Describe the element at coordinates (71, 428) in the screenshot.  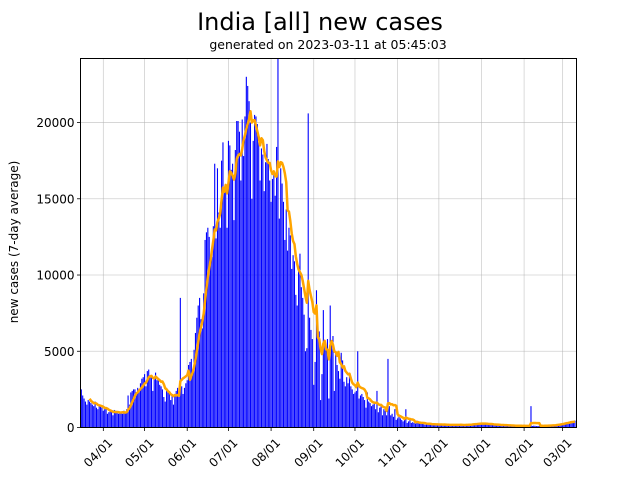
I see `y-tick-label: 0` at that location.